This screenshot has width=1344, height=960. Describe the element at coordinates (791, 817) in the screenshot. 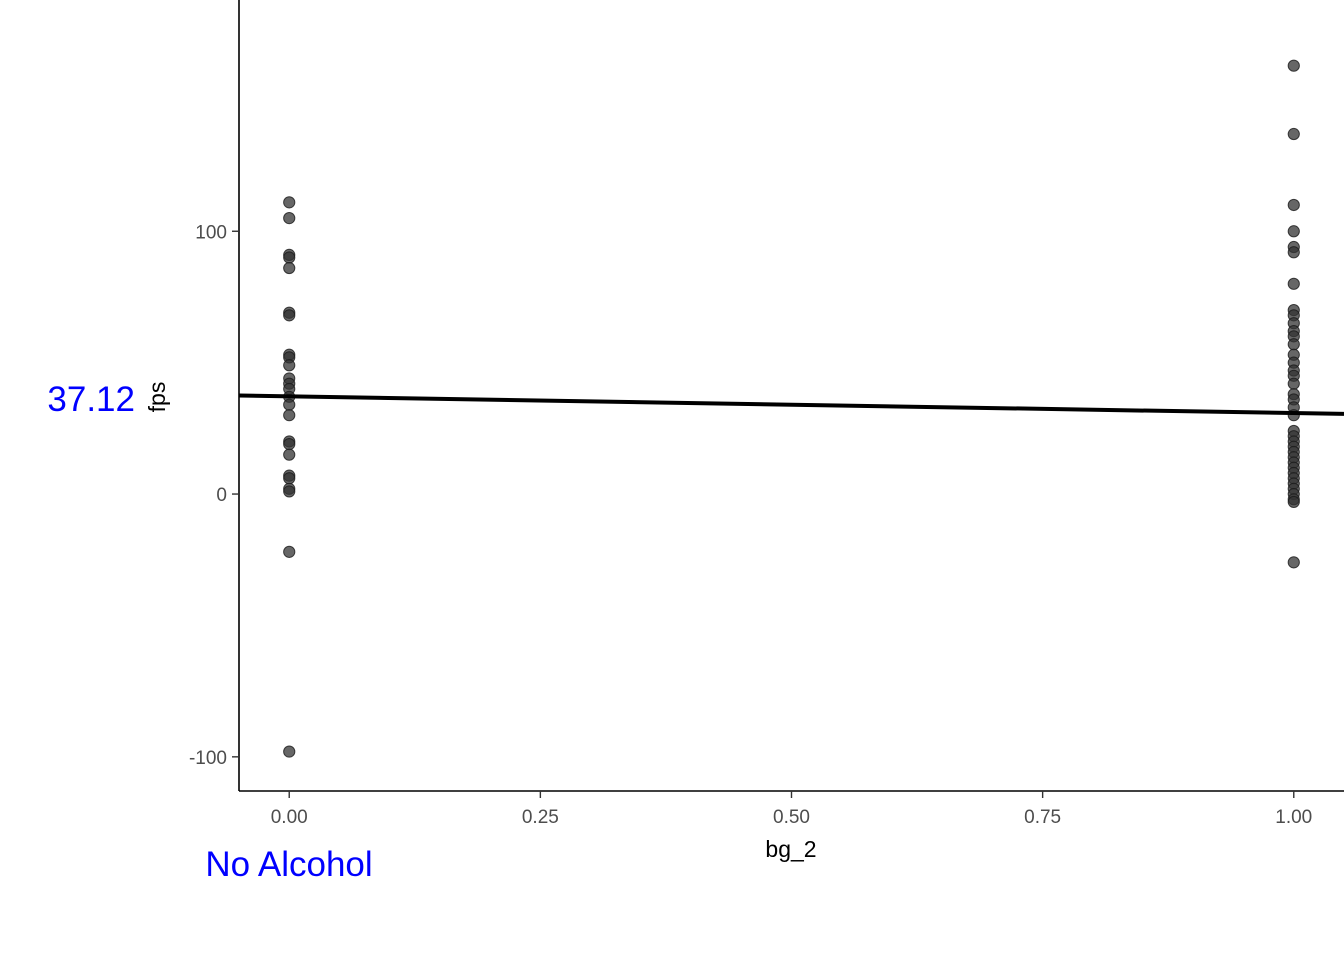

I see `x-tick-label: 0.50` at that location.